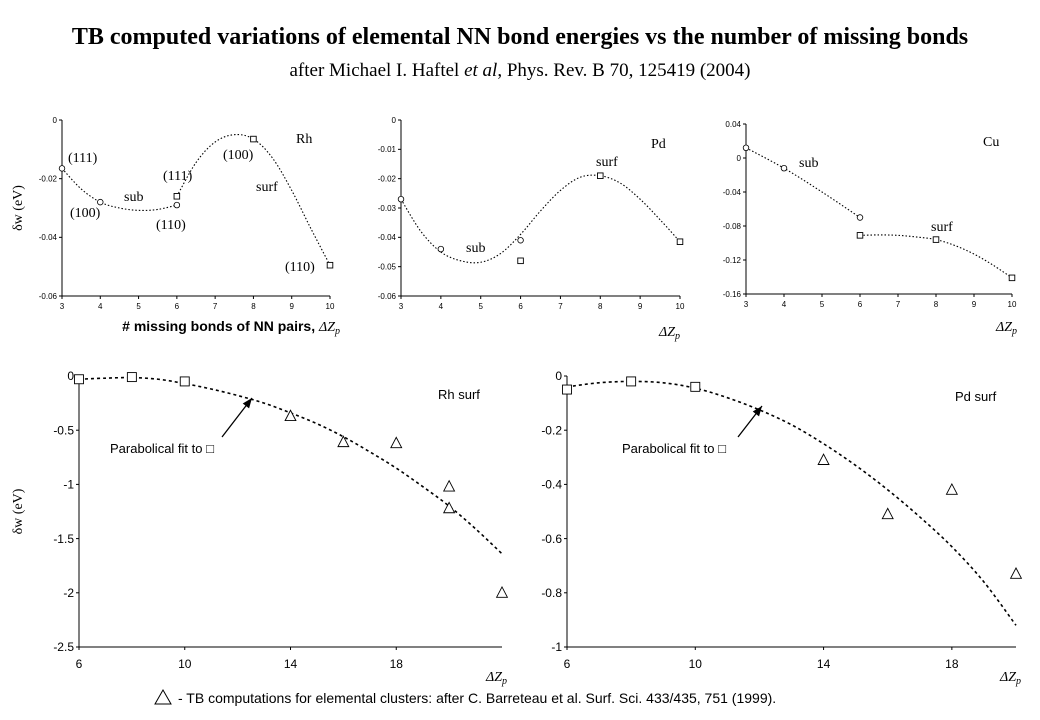 The width and height of the screenshot is (1040, 720). Describe the element at coordinates (733, 124) in the screenshot. I see `y-tick-label: 0.04` at that location.